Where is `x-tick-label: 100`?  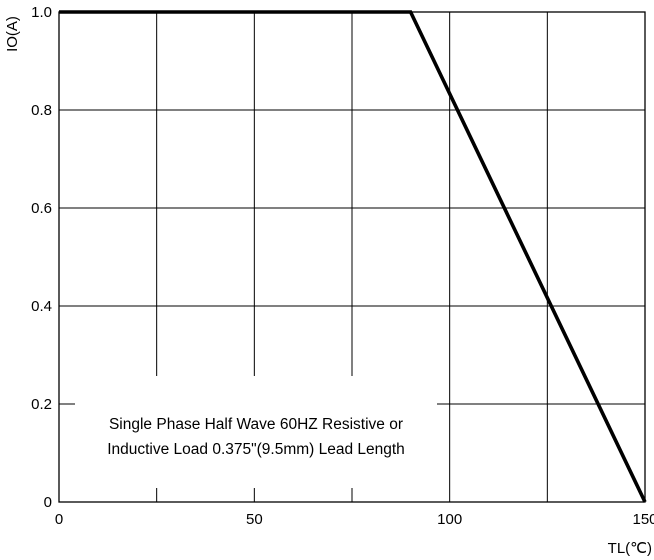 x-tick-label: 100 is located at coordinates (449, 519).